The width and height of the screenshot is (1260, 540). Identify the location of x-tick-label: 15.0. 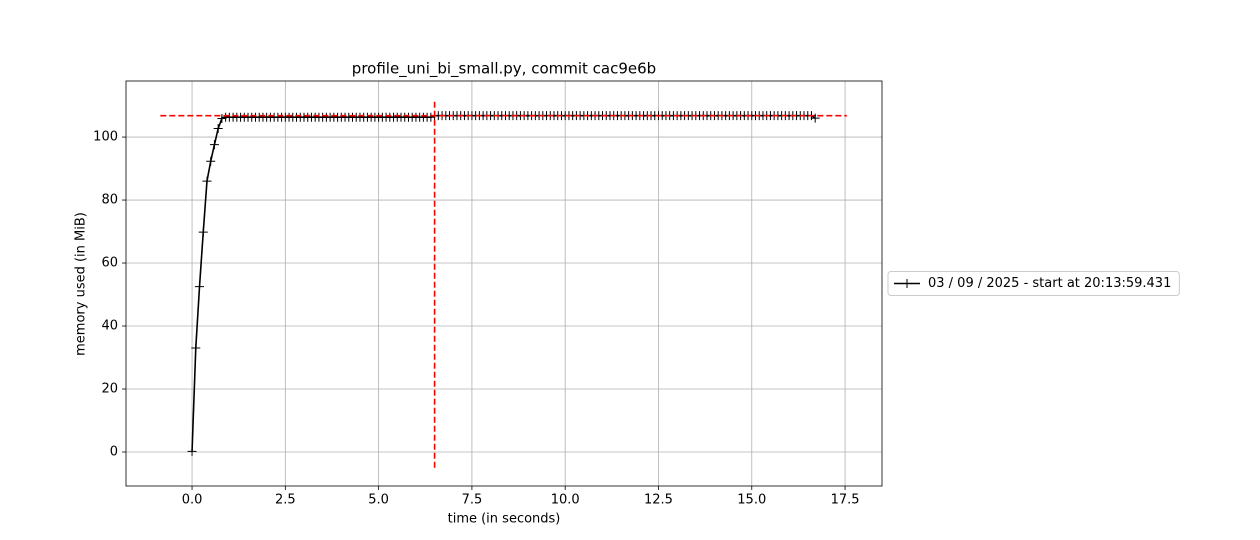
(751, 500).